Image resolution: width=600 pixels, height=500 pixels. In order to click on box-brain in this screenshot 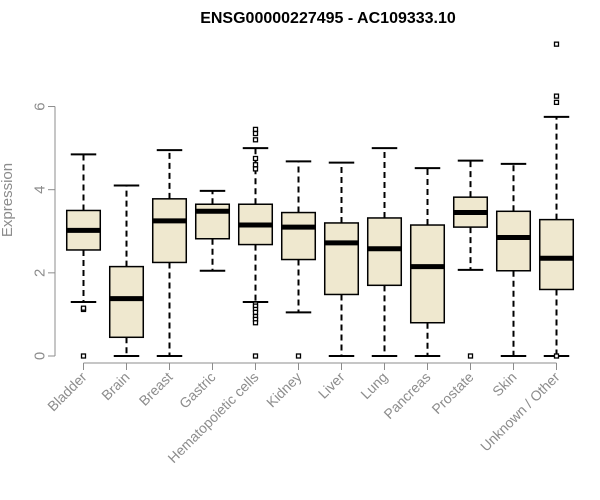, I will do `click(126, 270)`.